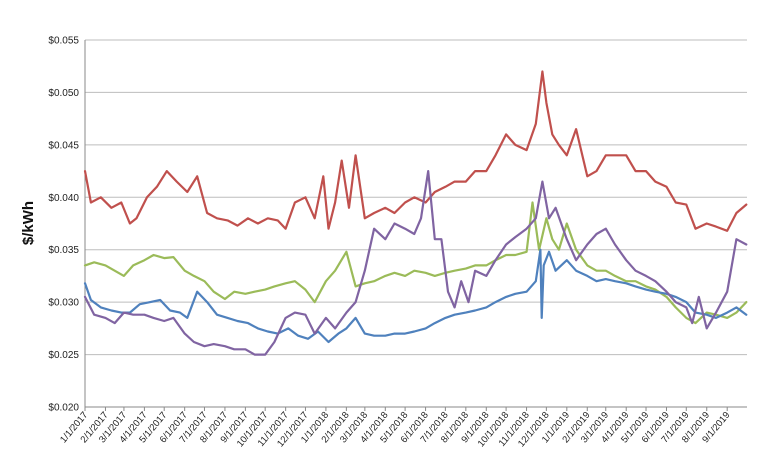 The image size is (780, 450). I want to click on y-tick-label: $0.050, so click(63, 93).